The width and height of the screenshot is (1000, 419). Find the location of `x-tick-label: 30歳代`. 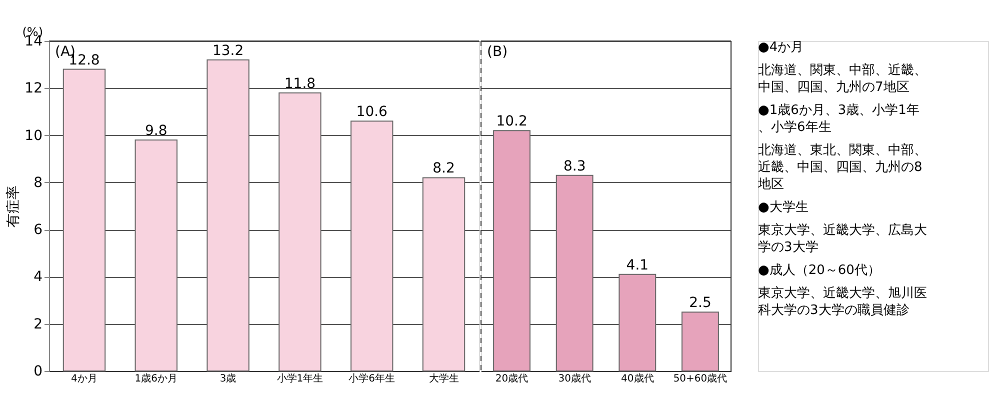

x-tick-label: 30歳代 is located at coordinates (574, 378).